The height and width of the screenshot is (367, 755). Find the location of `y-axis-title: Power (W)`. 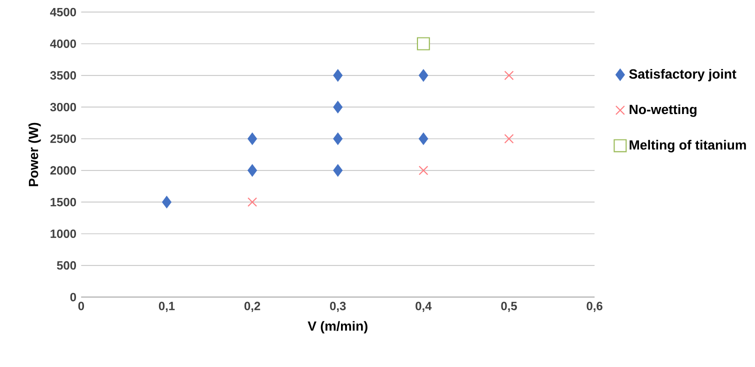

y-axis-title: Power (W) is located at coordinates (34, 154).